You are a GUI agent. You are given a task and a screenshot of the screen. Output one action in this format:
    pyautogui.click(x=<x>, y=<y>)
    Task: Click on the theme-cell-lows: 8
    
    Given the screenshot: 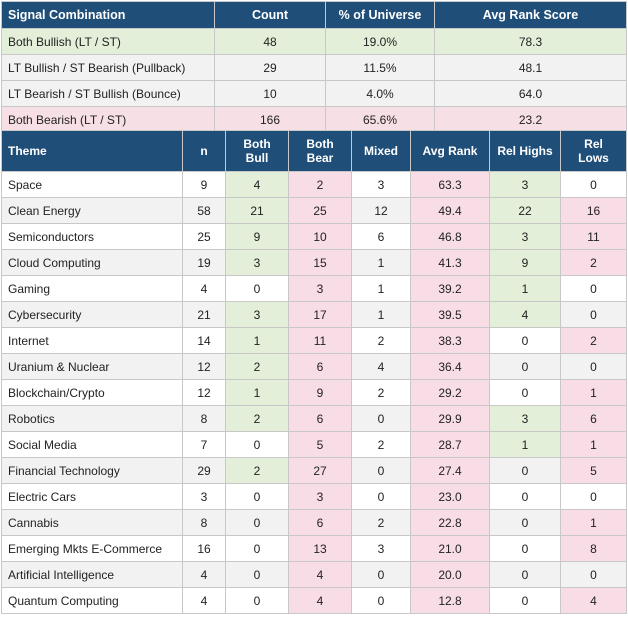 What is the action you would take?
    pyautogui.click(x=593, y=548)
    